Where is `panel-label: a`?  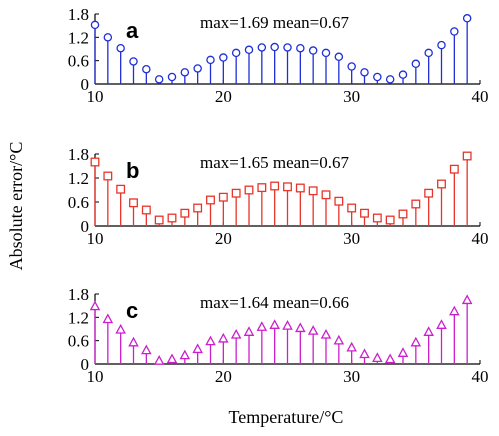
panel-label: a is located at coordinates (132, 30).